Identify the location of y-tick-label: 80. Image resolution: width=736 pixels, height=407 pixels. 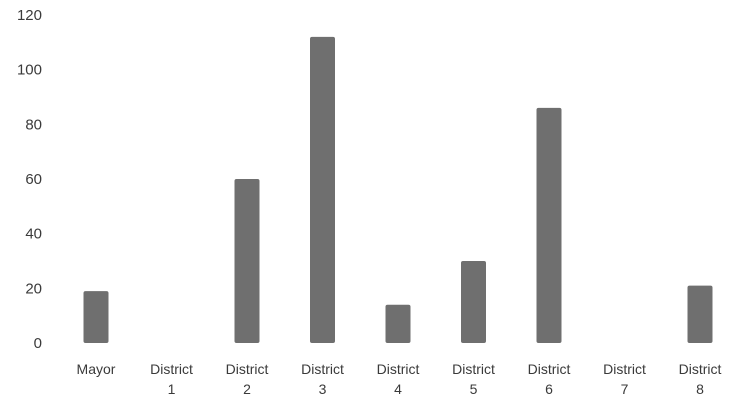
(33, 124).